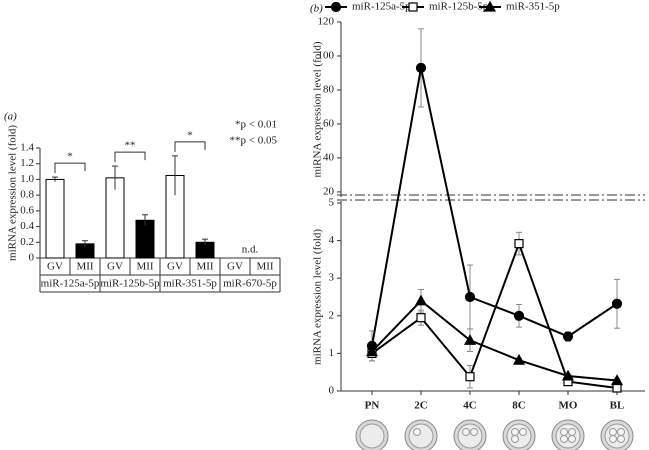 This screenshot has width=649, height=450. What do you see at coordinates (190, 284) in the screenshot?
I see `category-label: miR-351-5p` at bounding box center [190, 284].